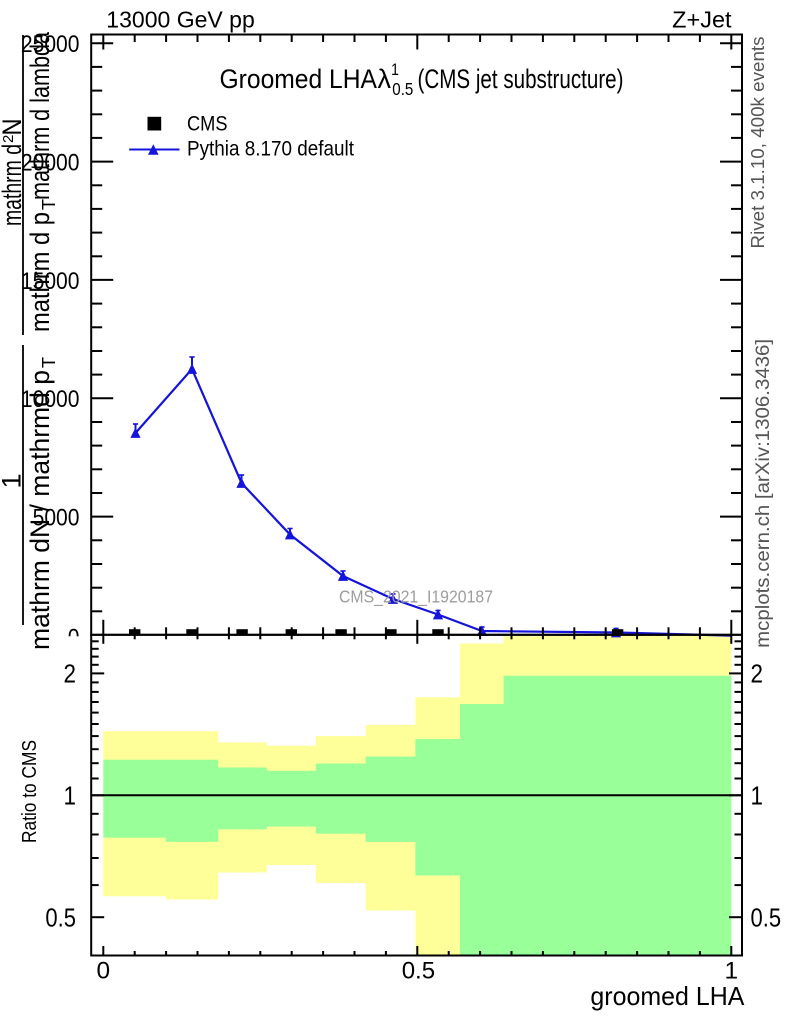  I want to click on svg-text: 13000 GeV pp, so click(180, 19).